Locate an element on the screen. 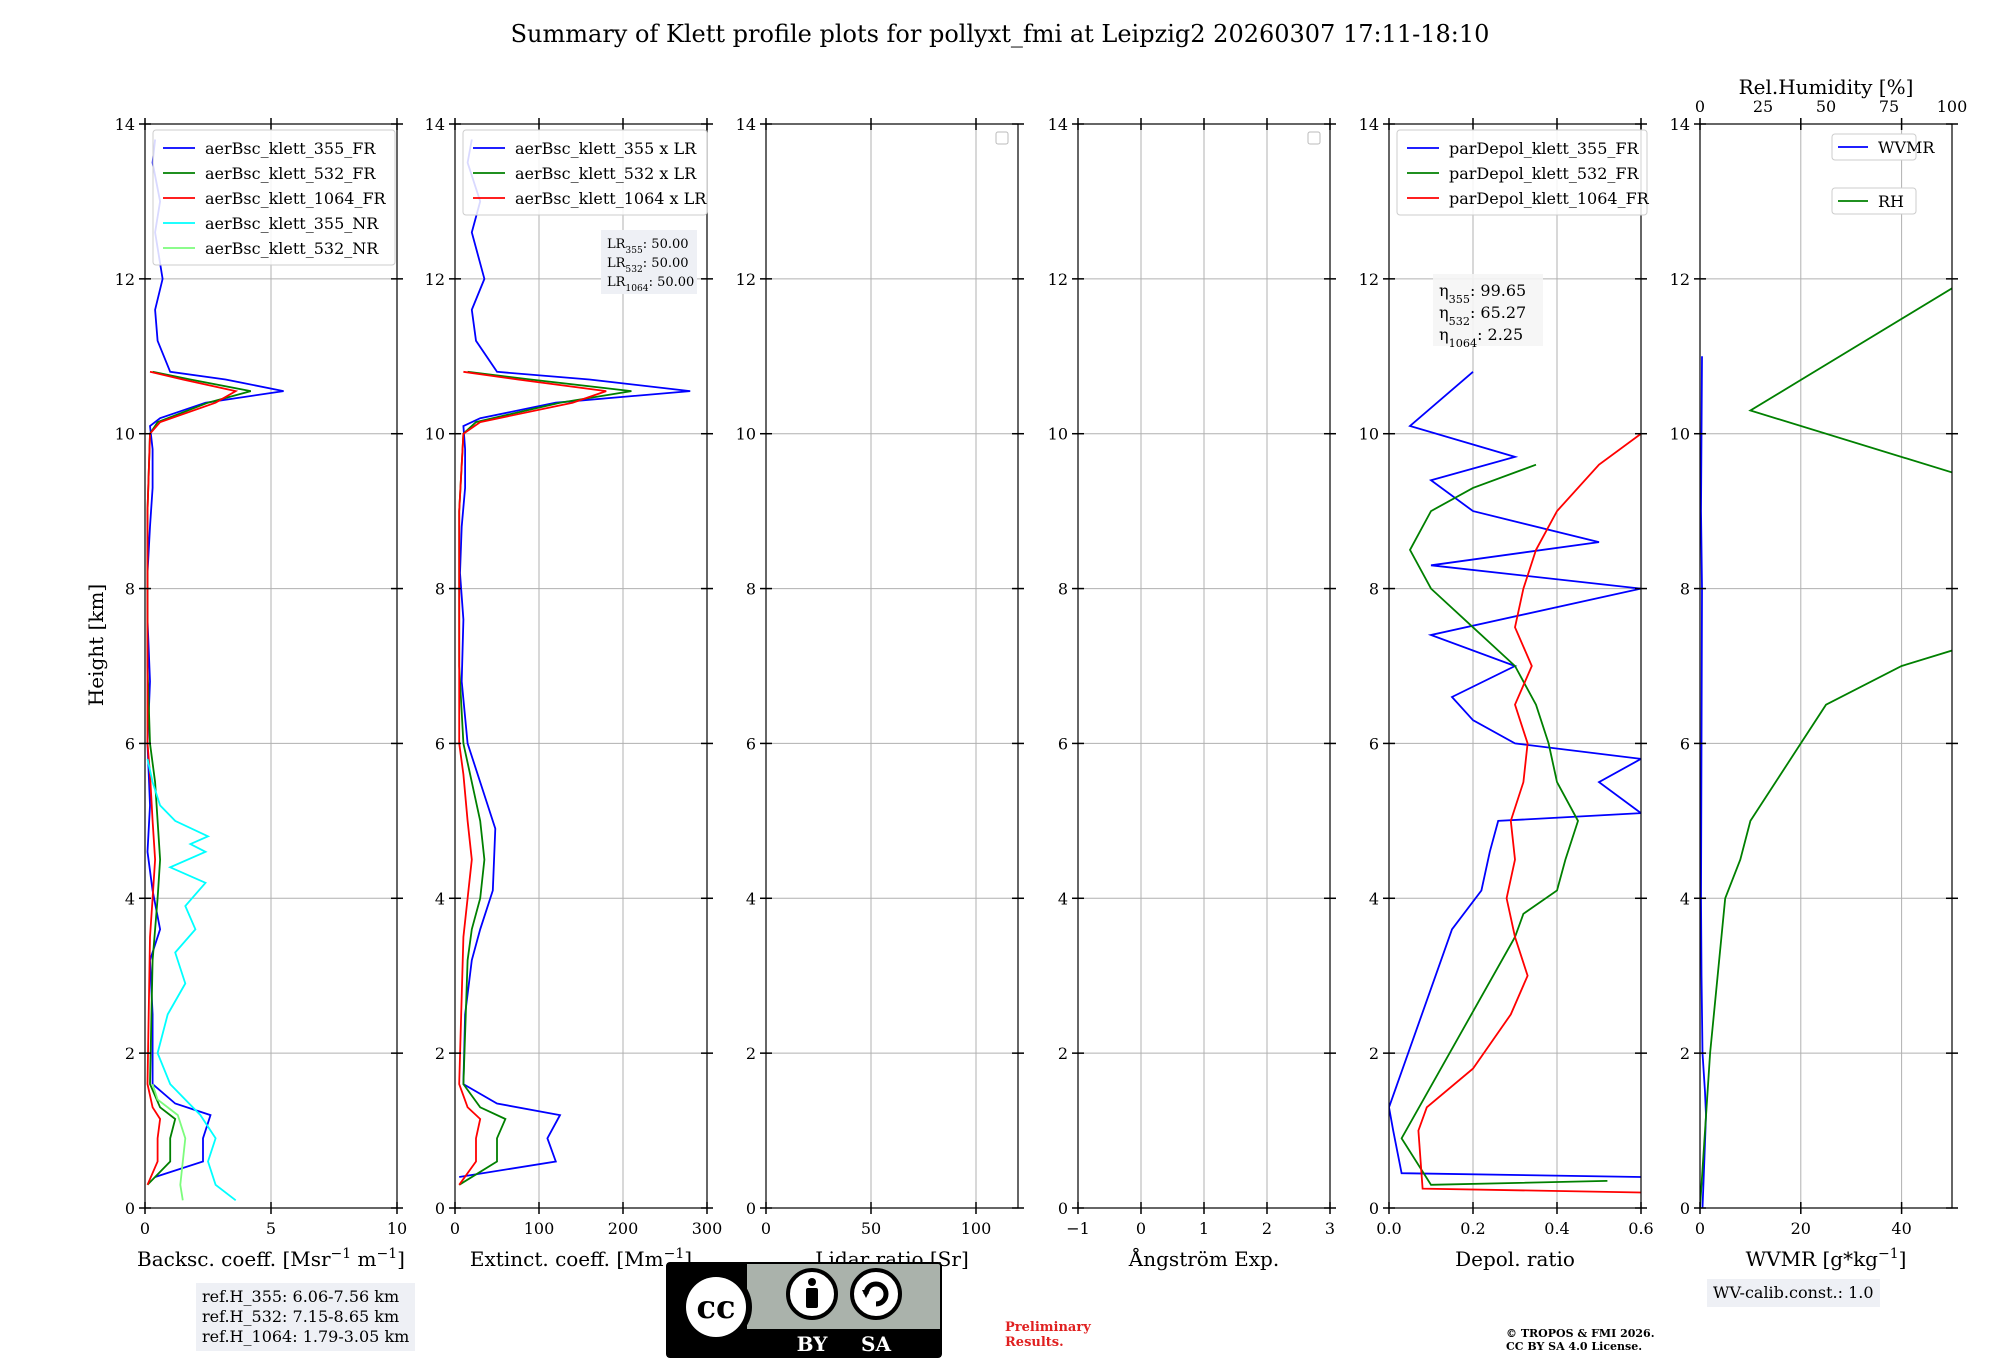 The image size is (2000, 1360). legend-label: aerBsc_klett_532_FR is located at coordinates (290, 173).